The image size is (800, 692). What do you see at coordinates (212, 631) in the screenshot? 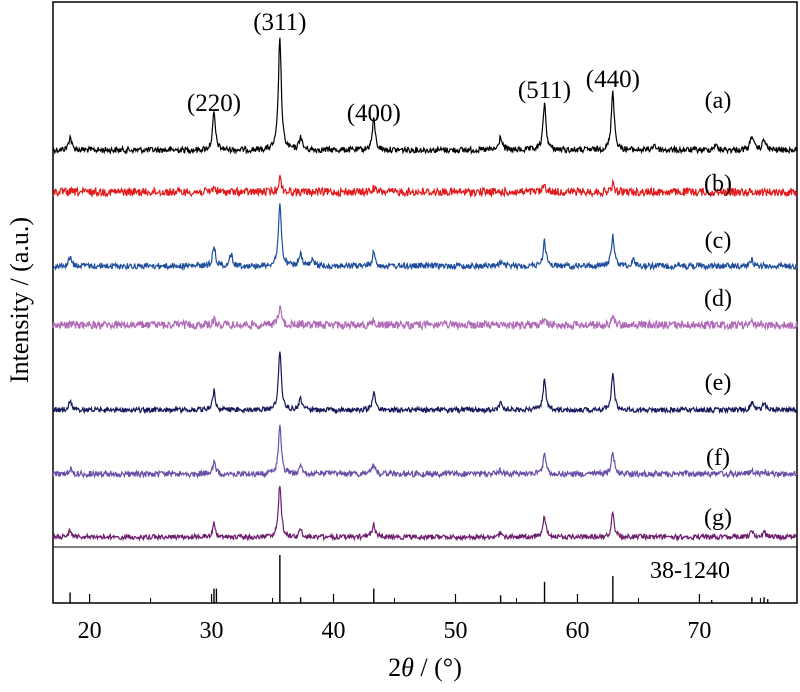
I see `x-tick-label: 30` at bounding box center [212, 631].